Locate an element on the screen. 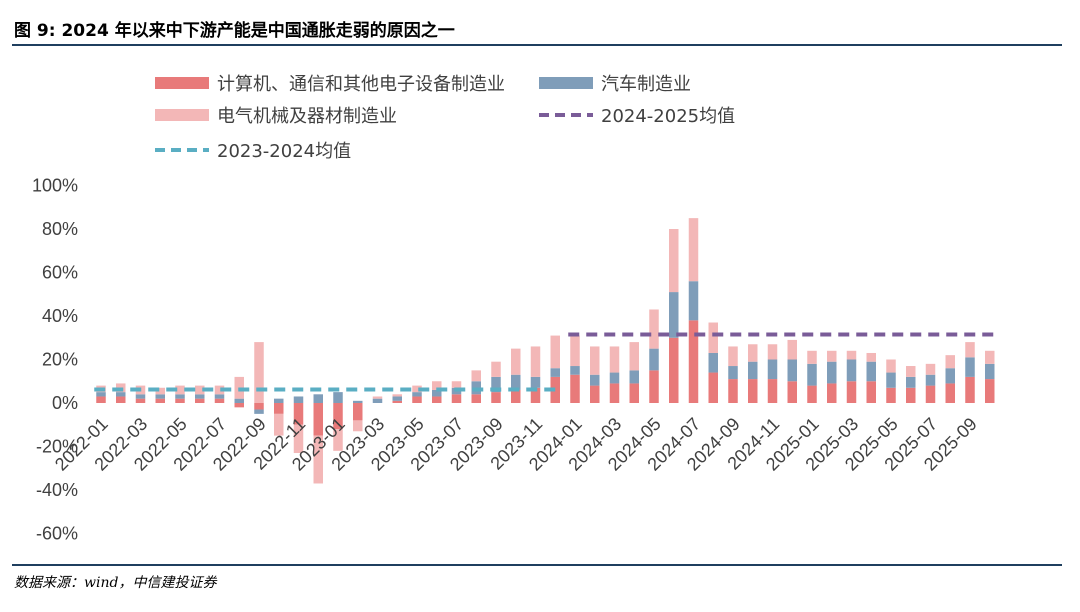 The width and height of the screenshot is (1080, 612). y-tick-label: -40% is located at coordinates (57, 490).